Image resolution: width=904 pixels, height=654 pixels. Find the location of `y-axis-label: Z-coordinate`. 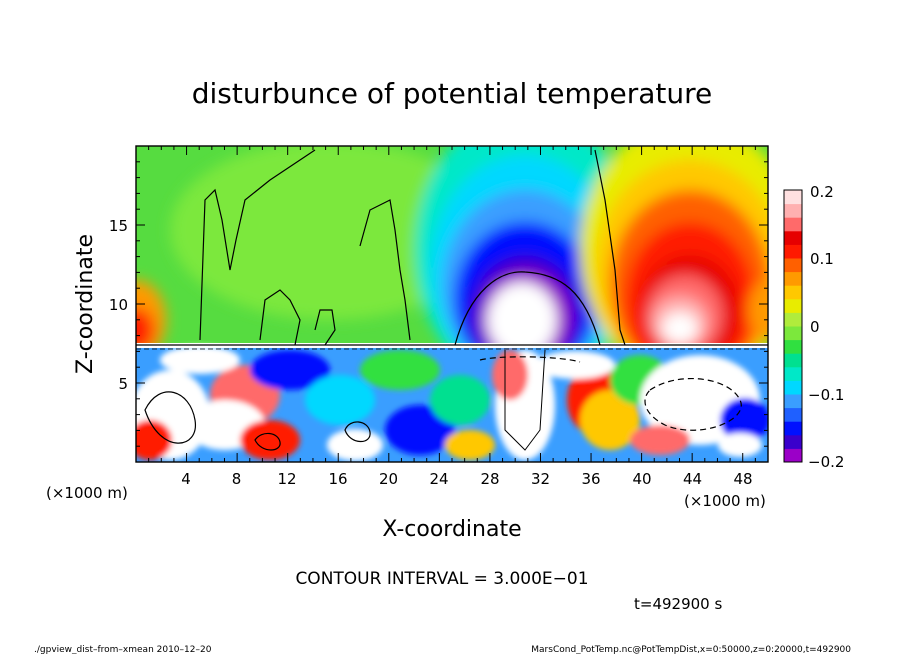

y-axis-label: Z-coordinate is located at coordinates (85, 304).